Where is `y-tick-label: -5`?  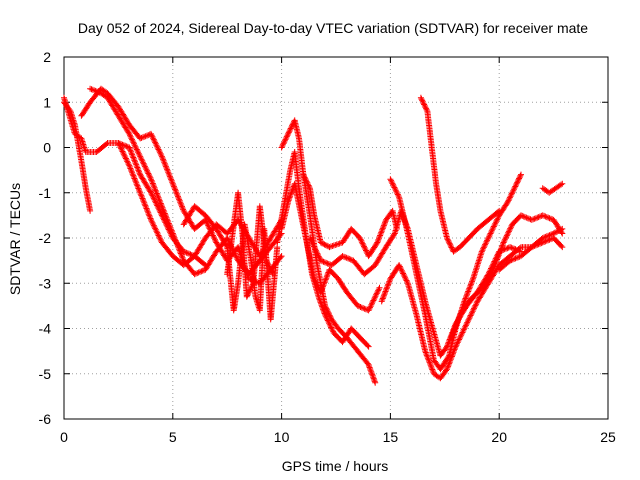 y-tick-label: -5 is located at coordinates (45, 374).